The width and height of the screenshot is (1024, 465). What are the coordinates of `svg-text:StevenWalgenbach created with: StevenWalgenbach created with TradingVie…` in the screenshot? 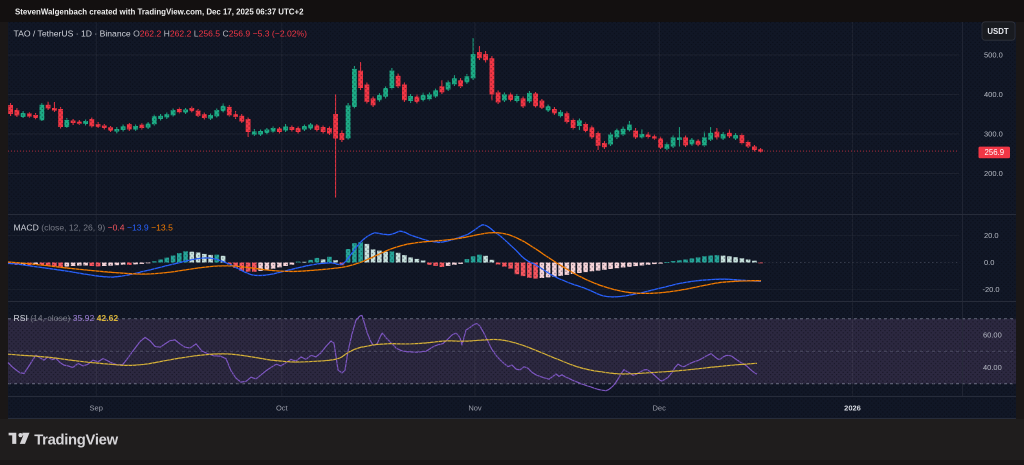 It's located at (159, 12).